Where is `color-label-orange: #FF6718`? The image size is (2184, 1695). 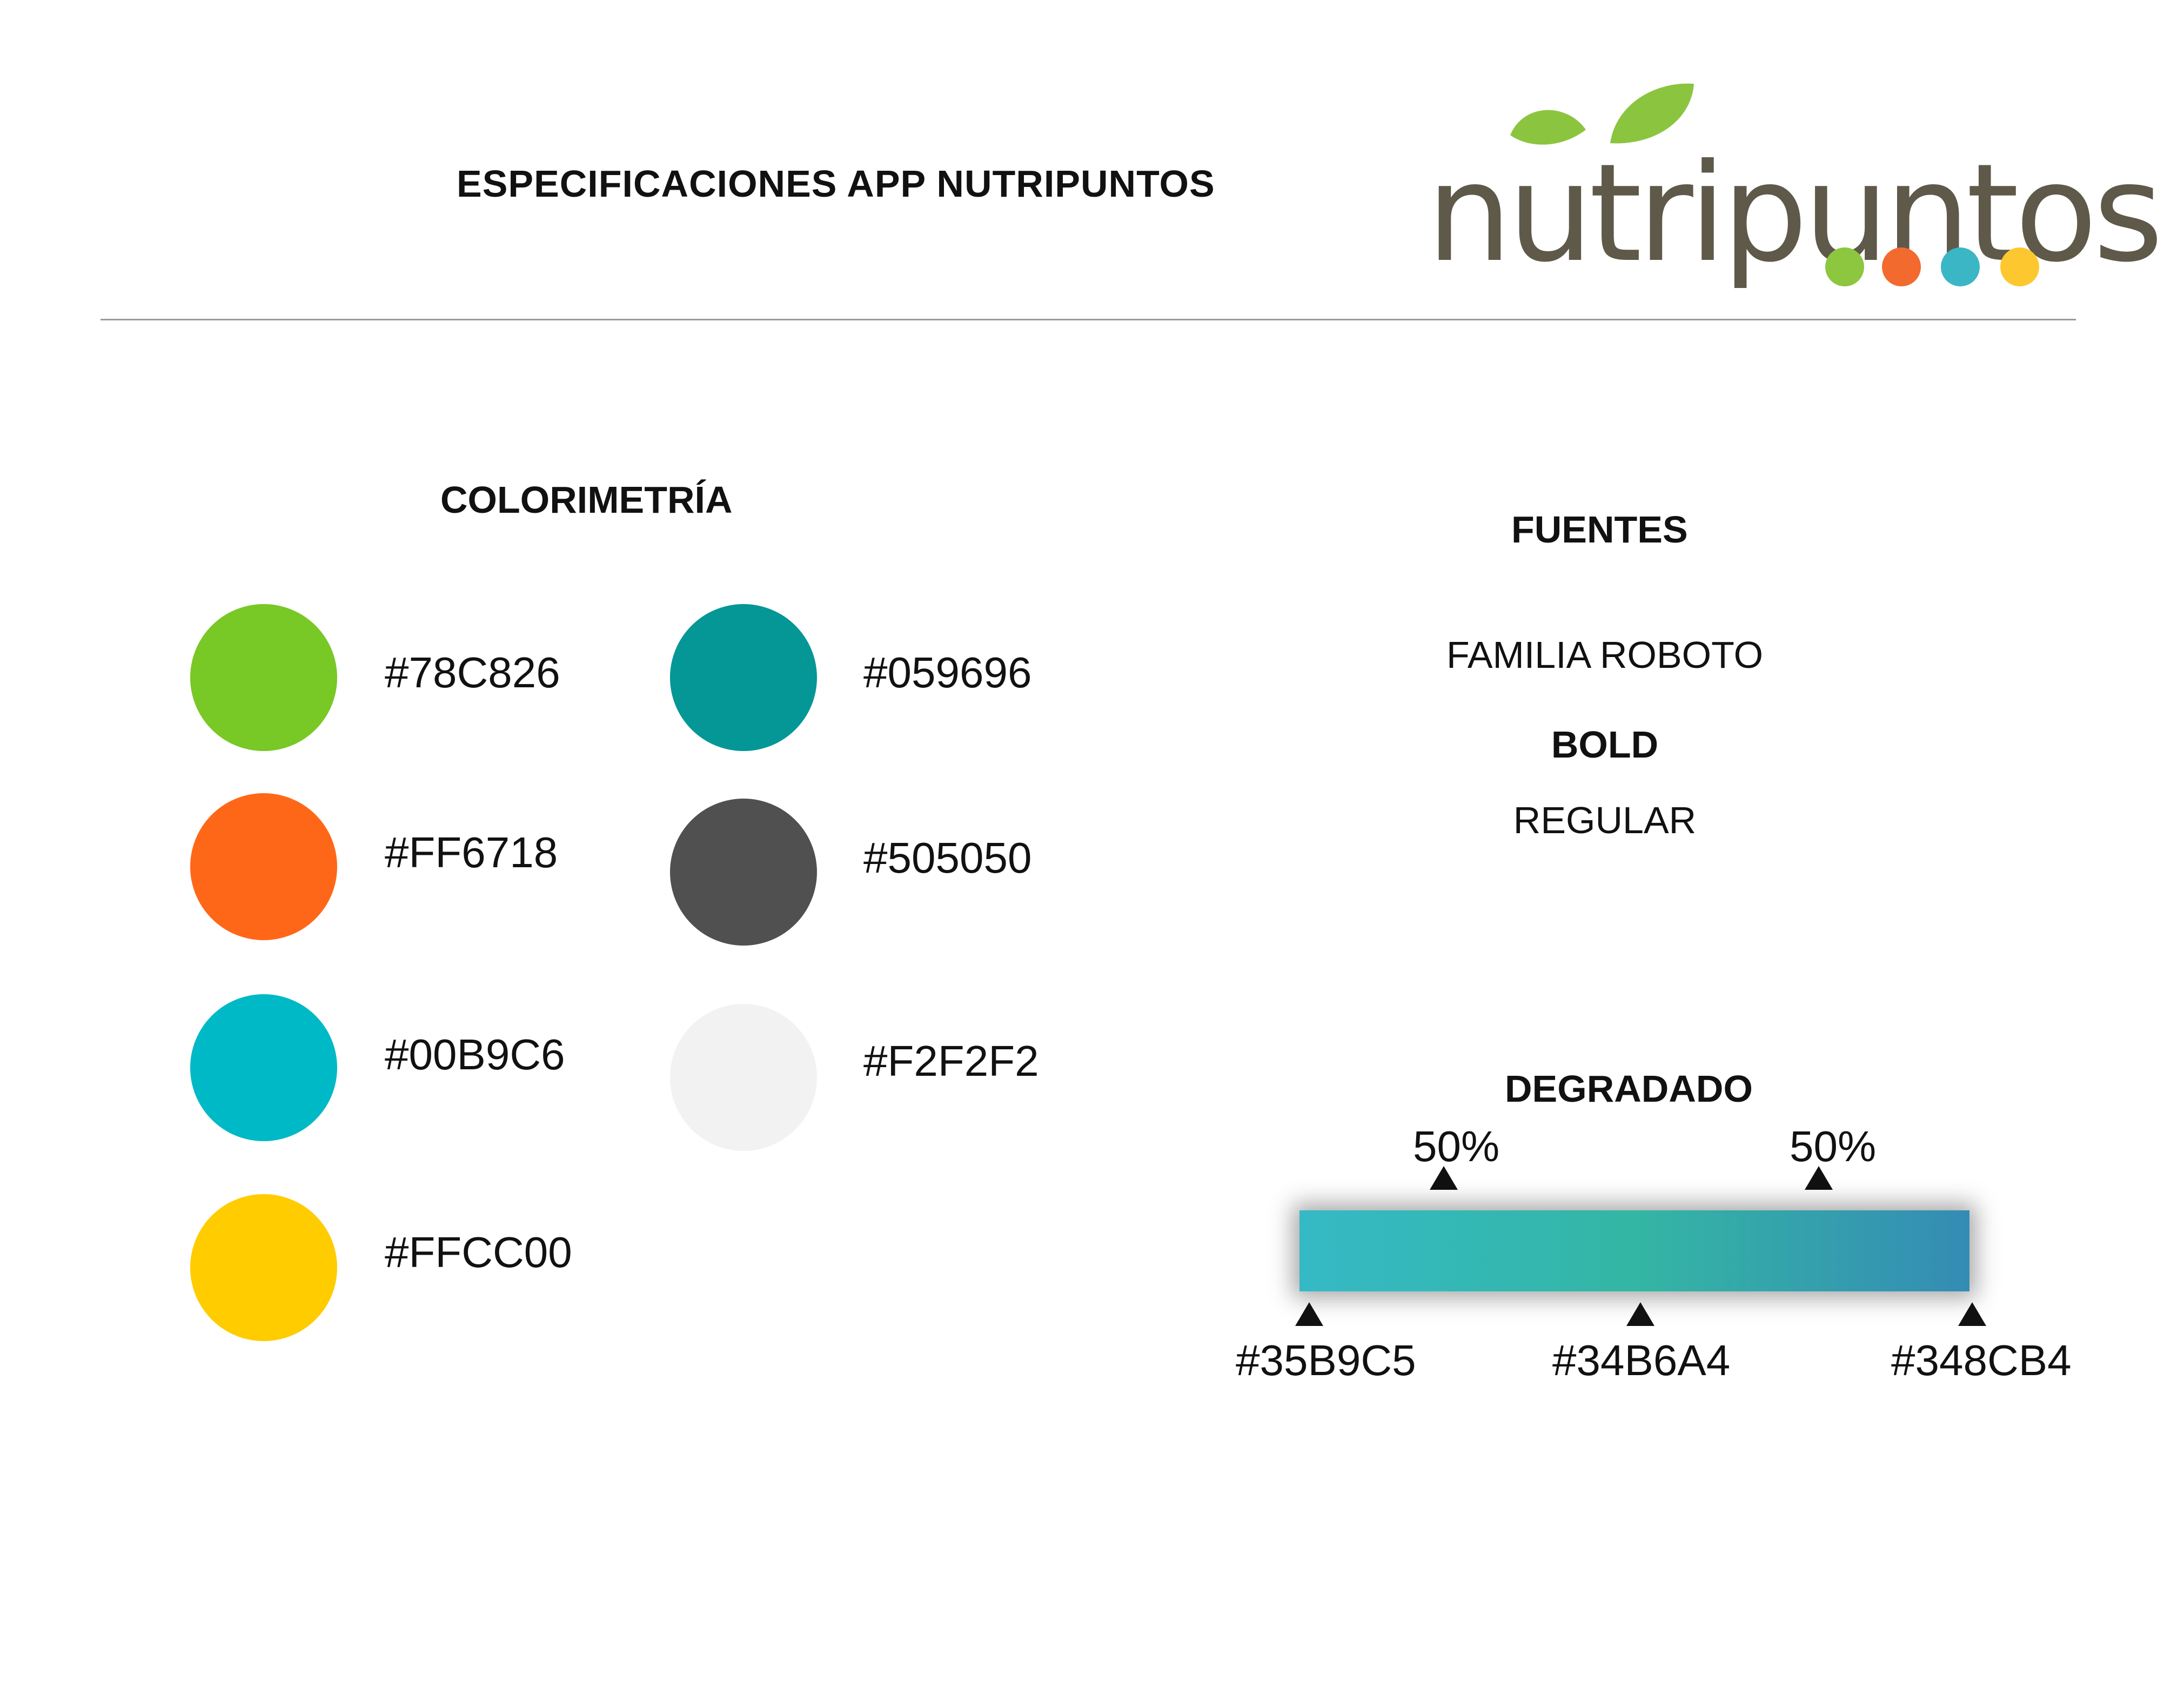 color-label-orange: #FF6718 is located at coordinates (472, 852).